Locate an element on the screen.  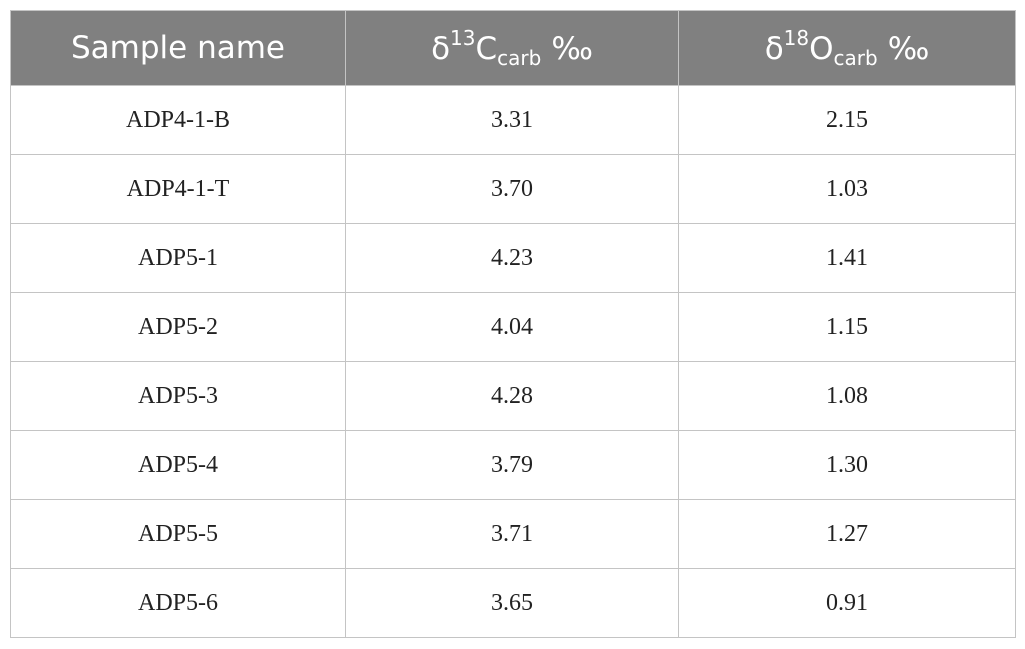
table-cell: 3.71 is located at coordinates (512, 534).